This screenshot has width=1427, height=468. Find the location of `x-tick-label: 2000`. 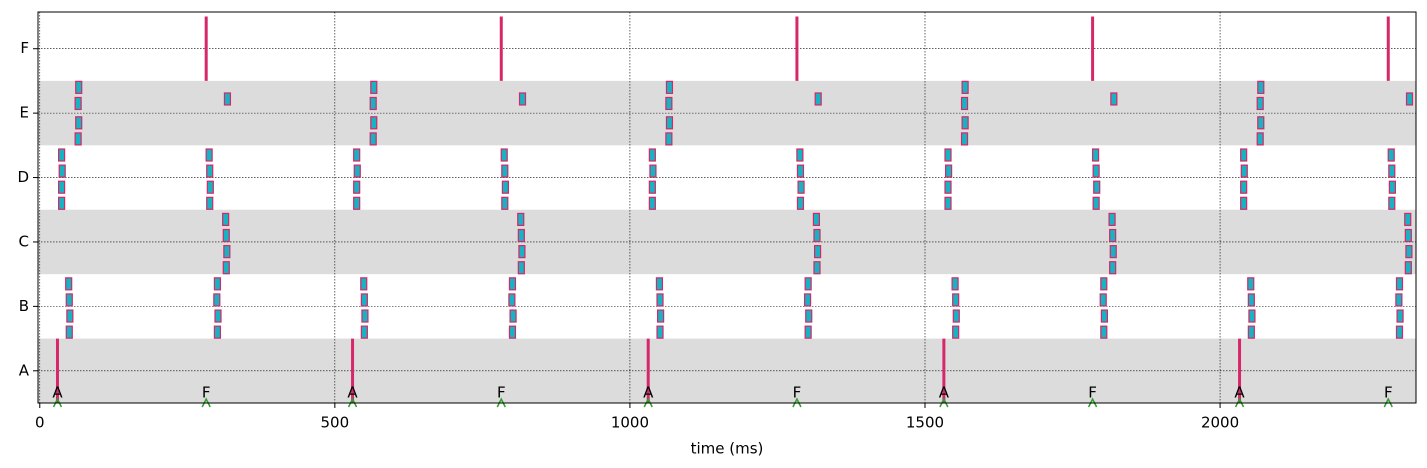

x-tick-label: 2000 is located at coordinates (1220, 423).